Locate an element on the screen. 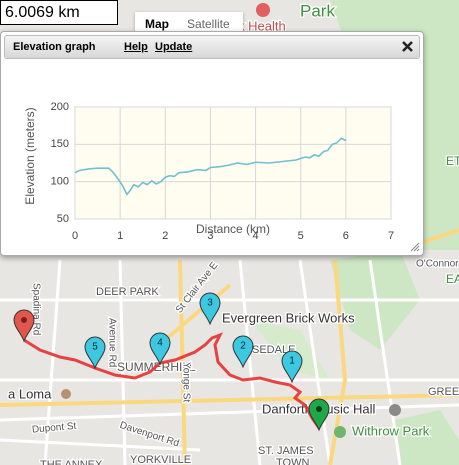  map-label: ST. JAMES is located at coordinates (286, 451).